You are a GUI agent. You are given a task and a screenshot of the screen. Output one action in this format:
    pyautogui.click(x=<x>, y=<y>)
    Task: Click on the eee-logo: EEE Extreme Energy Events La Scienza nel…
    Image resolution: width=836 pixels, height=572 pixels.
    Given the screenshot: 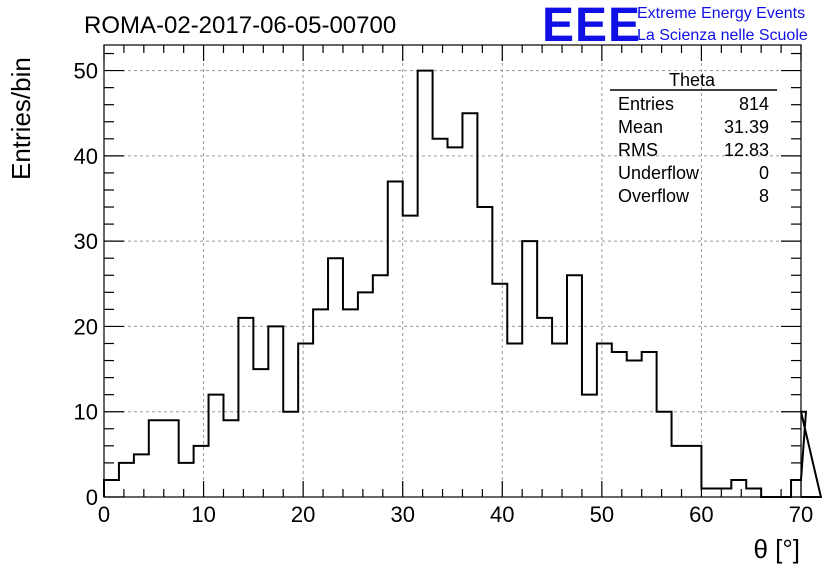 What is the action you would take?
    pyautogui.click(x=675, y=26)
    